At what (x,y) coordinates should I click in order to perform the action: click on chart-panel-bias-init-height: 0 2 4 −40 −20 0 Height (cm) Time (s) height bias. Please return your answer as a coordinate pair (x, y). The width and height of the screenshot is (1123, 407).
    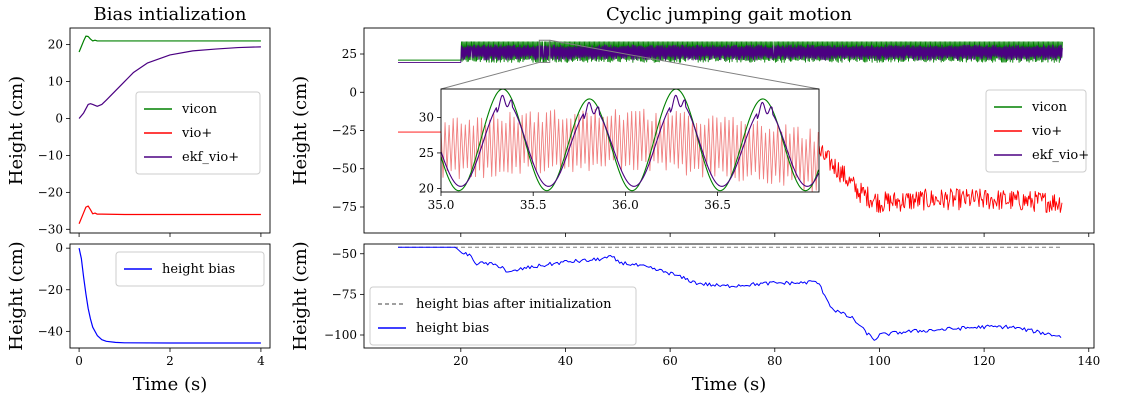
    Looking at the image, I should click on (138, 318).